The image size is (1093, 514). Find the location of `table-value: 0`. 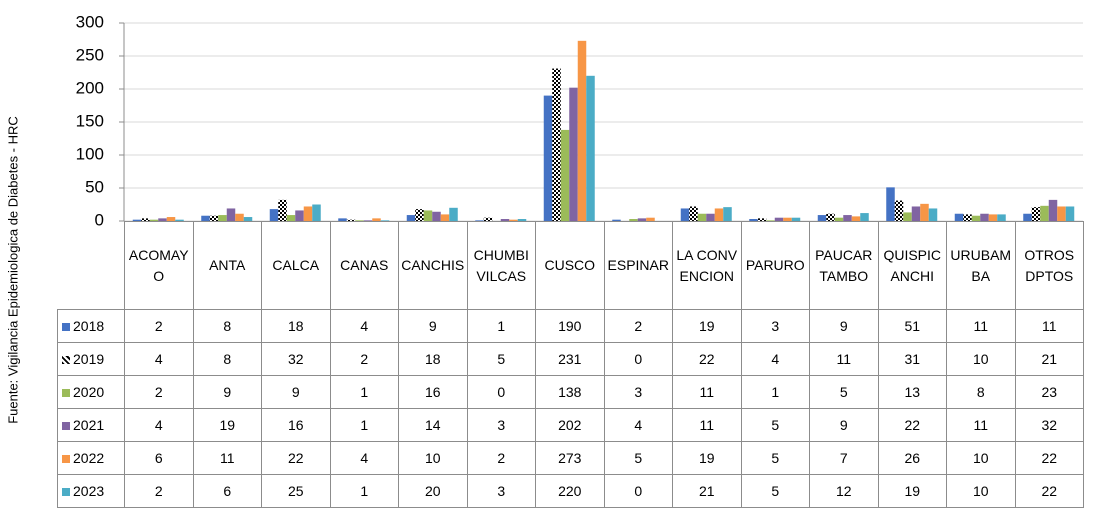

table-value: 0 is located at coordinates (638, 491).